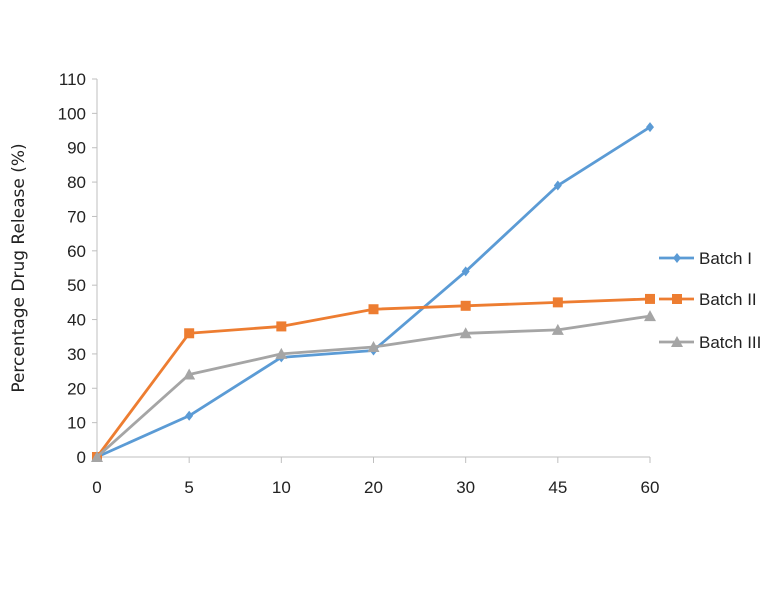 This screenshot has width=775, height=599. Describe the element at coordinates (281, 487) in the screenshot. I see `x-tick-label: 10` at that location.